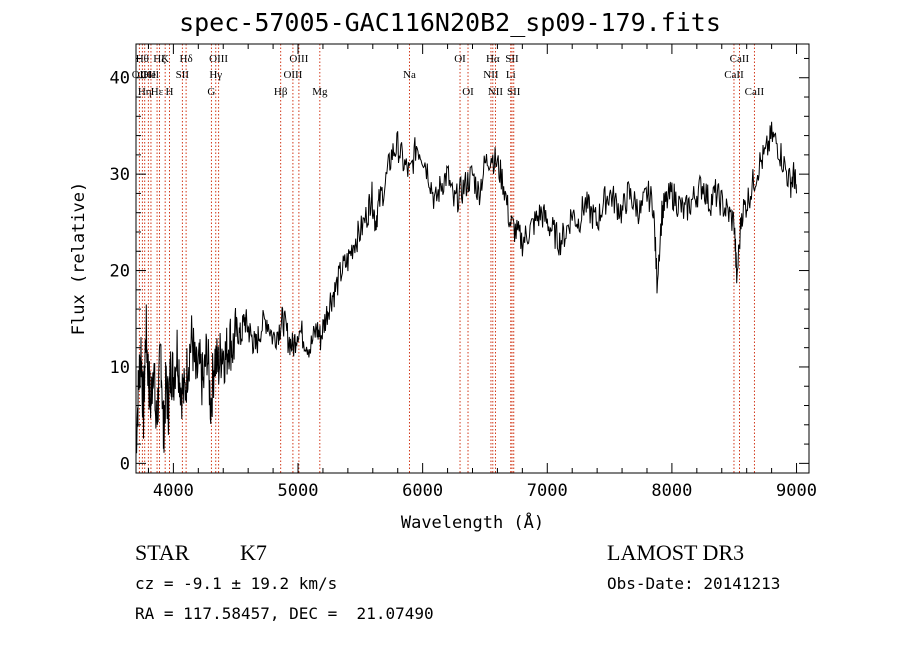  What do you see at coordinates (151, 75) in the screenshot?
I see `line-label: Hel` at bounding box center [151, 75].